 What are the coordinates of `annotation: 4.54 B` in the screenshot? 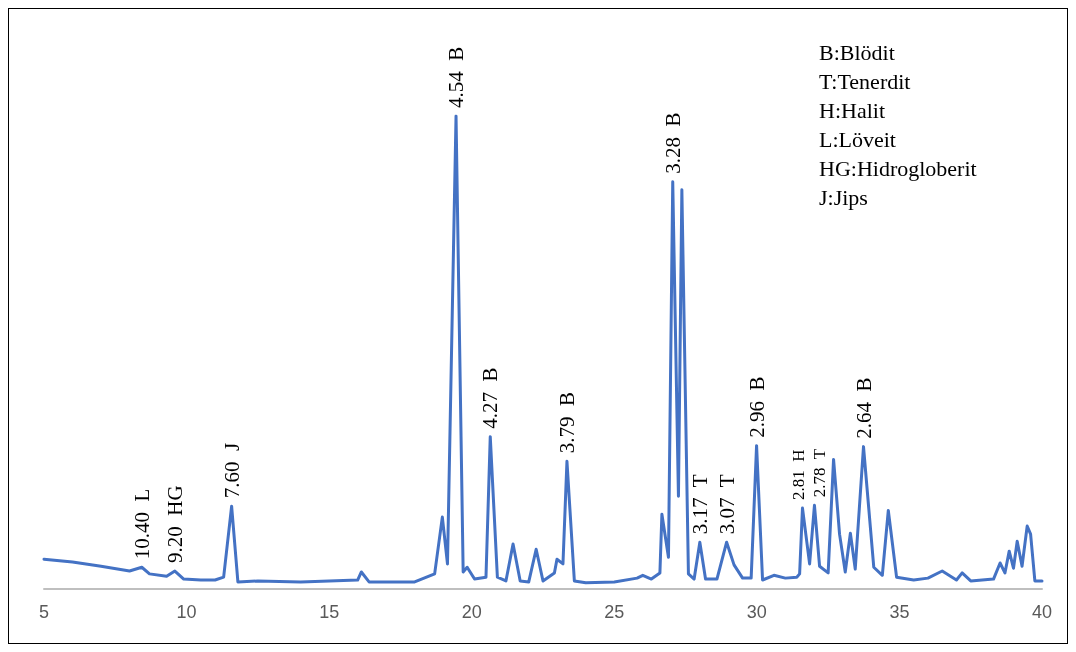 It's located at (456, 77).